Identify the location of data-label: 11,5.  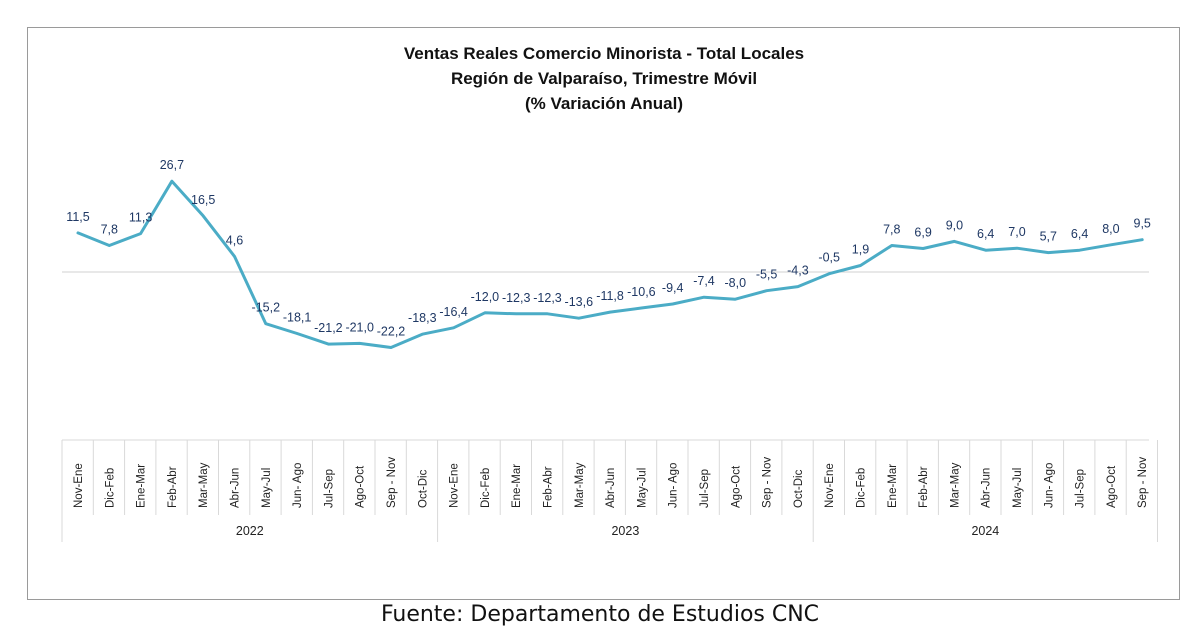
(77, 217).